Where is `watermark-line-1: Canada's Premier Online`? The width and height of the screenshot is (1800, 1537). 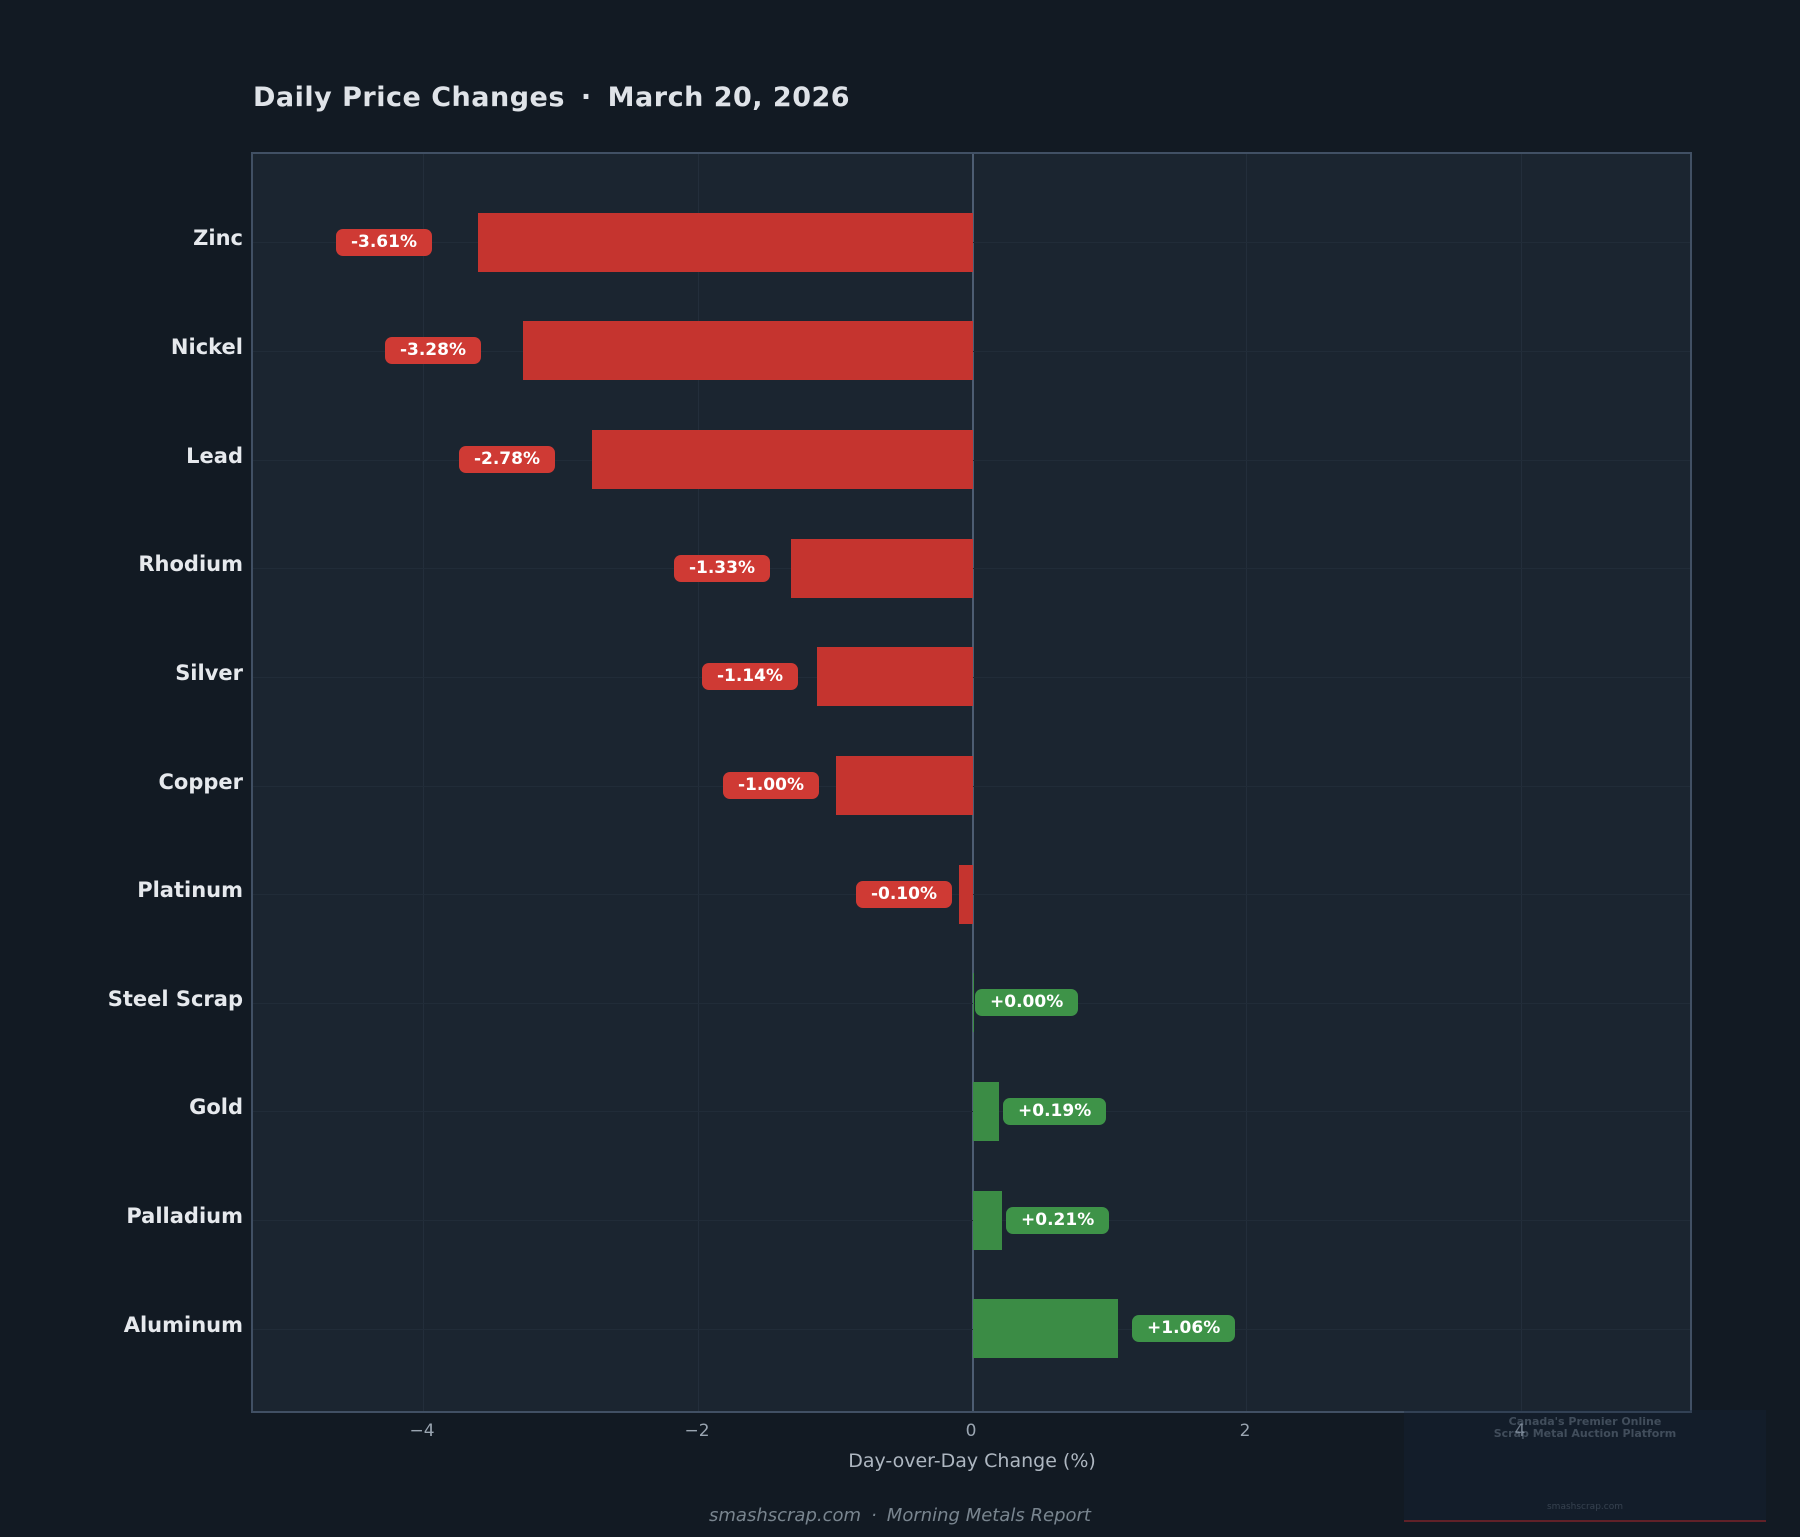 watermark-line-1: Canada's Premier Online is located at coordinates (1585, 1421).